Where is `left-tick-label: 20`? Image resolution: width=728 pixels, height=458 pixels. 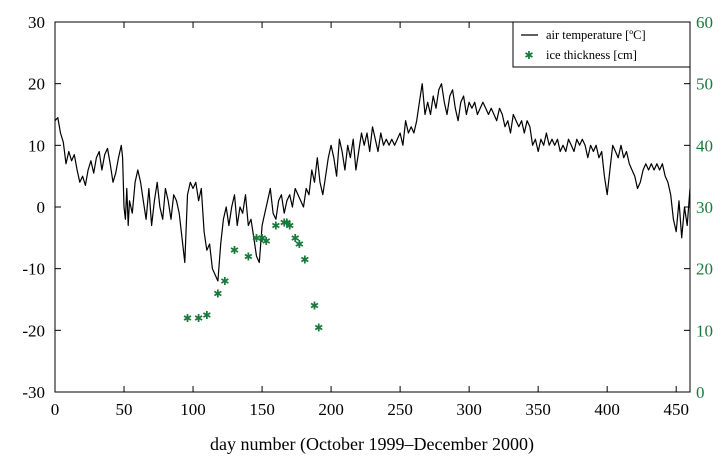
left-tick-label: 20 is located at coordinates (36, 84).